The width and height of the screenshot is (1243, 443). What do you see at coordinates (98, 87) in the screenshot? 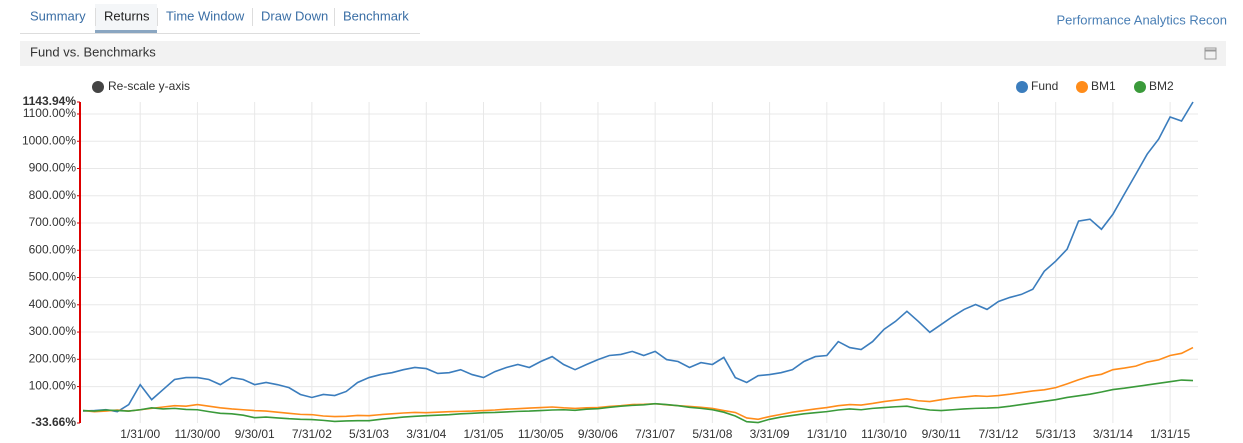
I see `rescale-toggle` at bounding box center [98, 87].